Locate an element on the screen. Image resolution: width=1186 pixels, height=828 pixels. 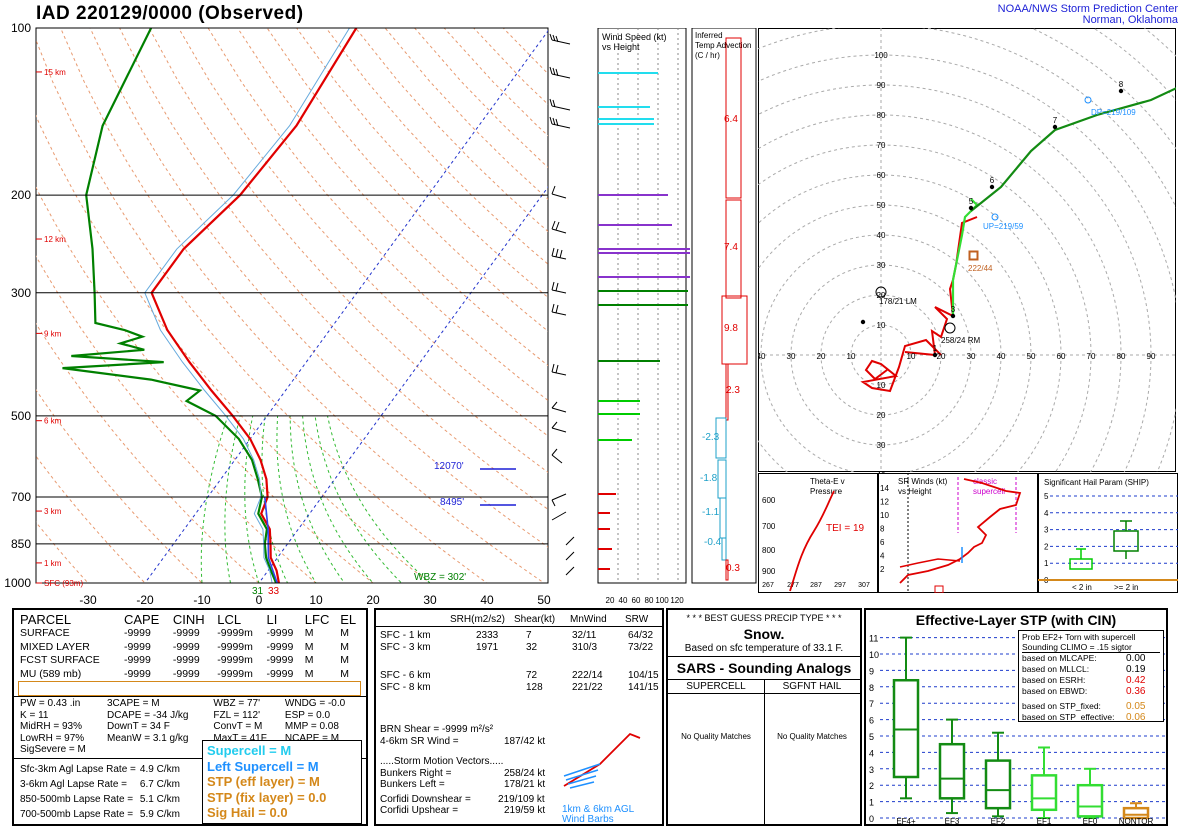
theta-e-x-tick: 307 is located at coordinates (864, 585).